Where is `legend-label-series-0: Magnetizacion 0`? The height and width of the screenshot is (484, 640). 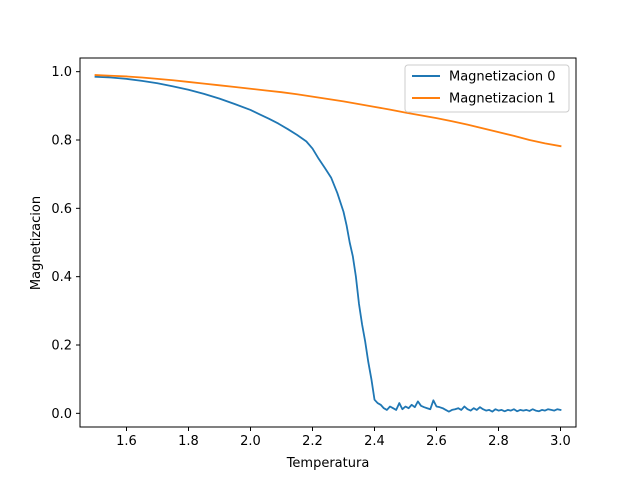
legend-label-series-0: Magnetizacion 0 is located at coordinates (502, 77).